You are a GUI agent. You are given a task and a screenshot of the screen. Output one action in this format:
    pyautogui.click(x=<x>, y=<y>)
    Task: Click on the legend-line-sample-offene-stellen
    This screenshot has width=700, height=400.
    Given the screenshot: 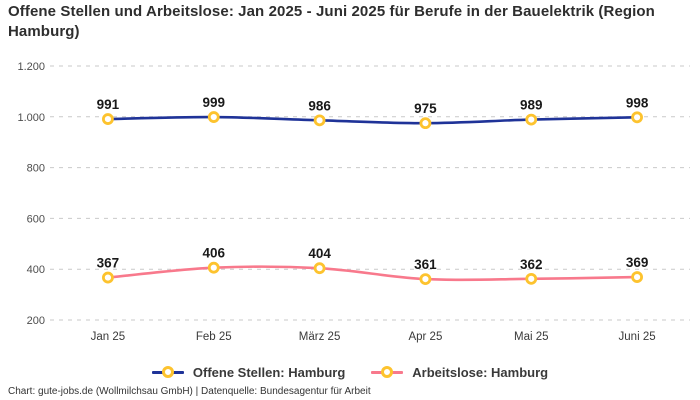 What is the action you would take?
    pyautogui.click(x=167, y=372)
    